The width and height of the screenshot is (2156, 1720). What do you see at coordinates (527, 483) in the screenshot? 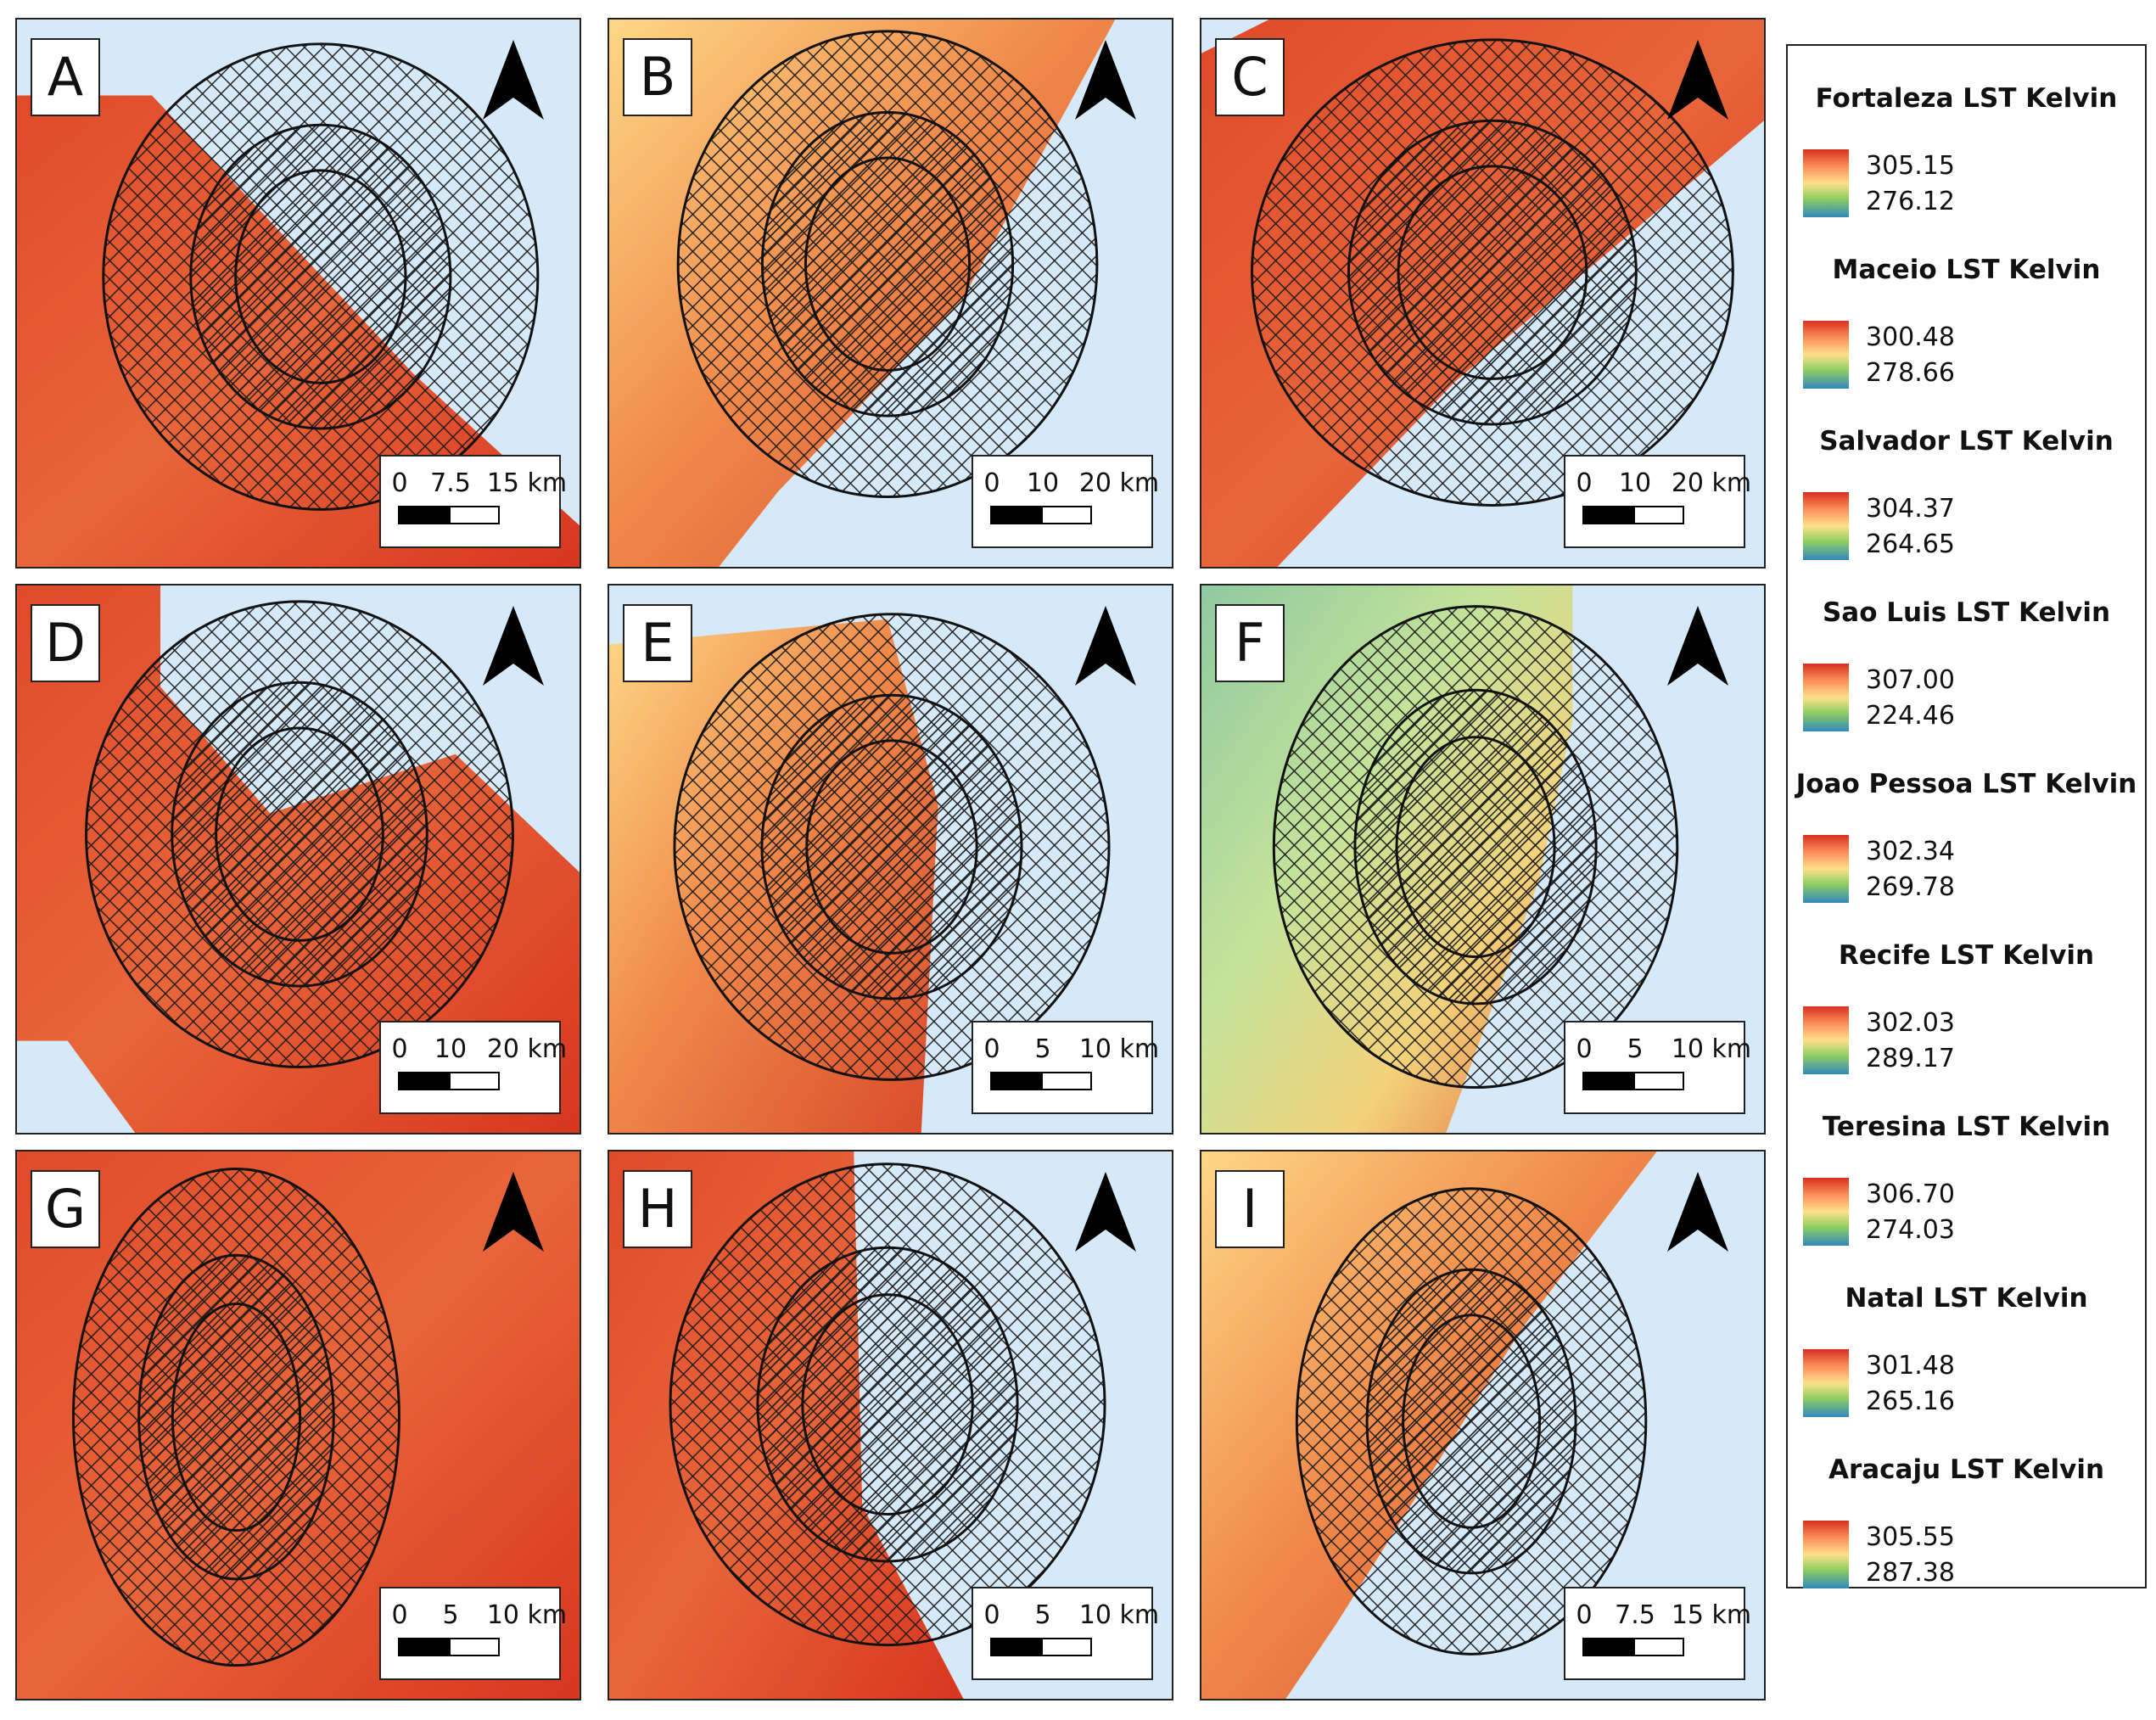
I see `scale-label: 15 km` at bounding box center [527, 483].